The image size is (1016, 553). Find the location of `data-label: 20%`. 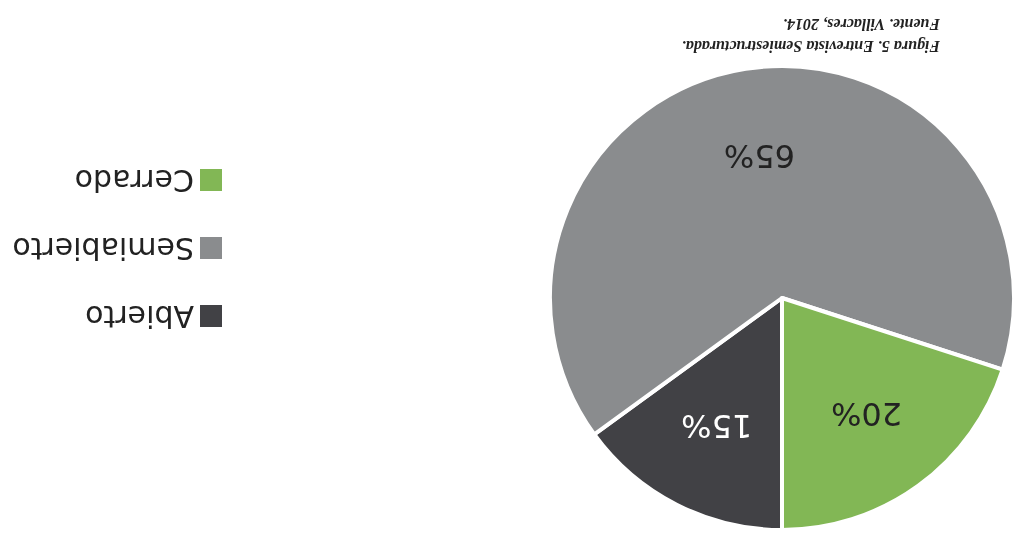

data-label: 20% is located at coordinates (866, 414).